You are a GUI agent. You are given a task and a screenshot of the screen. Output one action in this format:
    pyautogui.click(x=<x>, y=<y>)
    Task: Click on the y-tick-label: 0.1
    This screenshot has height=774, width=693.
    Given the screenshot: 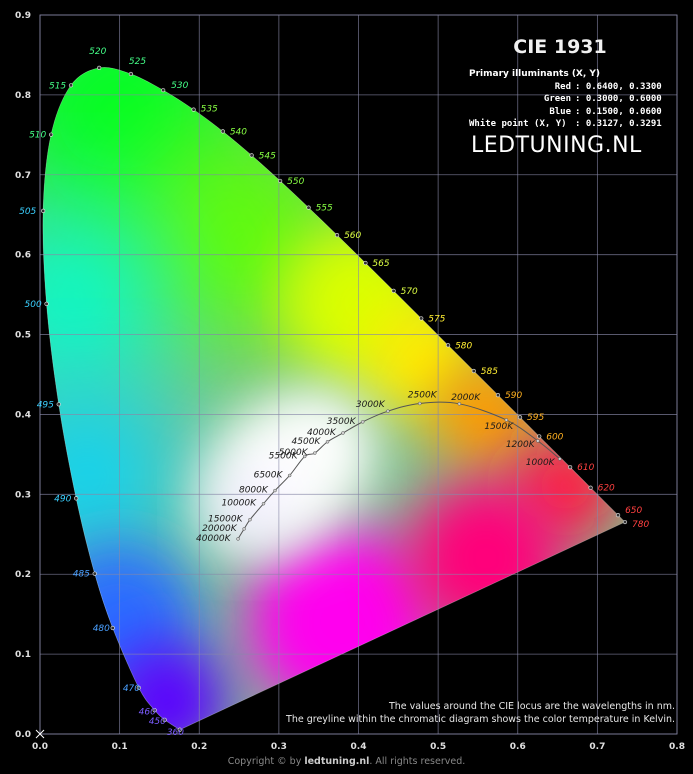 What is the action you would take?
    pyautogui.click(x=23, y=655)
    